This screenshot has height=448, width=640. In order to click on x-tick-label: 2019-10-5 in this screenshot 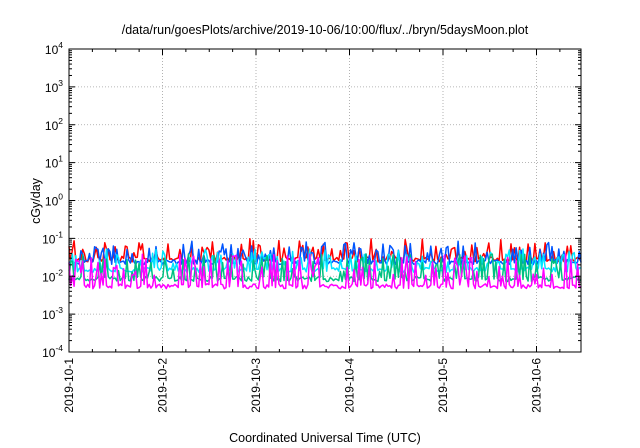, I will do `click(443, 385)`.